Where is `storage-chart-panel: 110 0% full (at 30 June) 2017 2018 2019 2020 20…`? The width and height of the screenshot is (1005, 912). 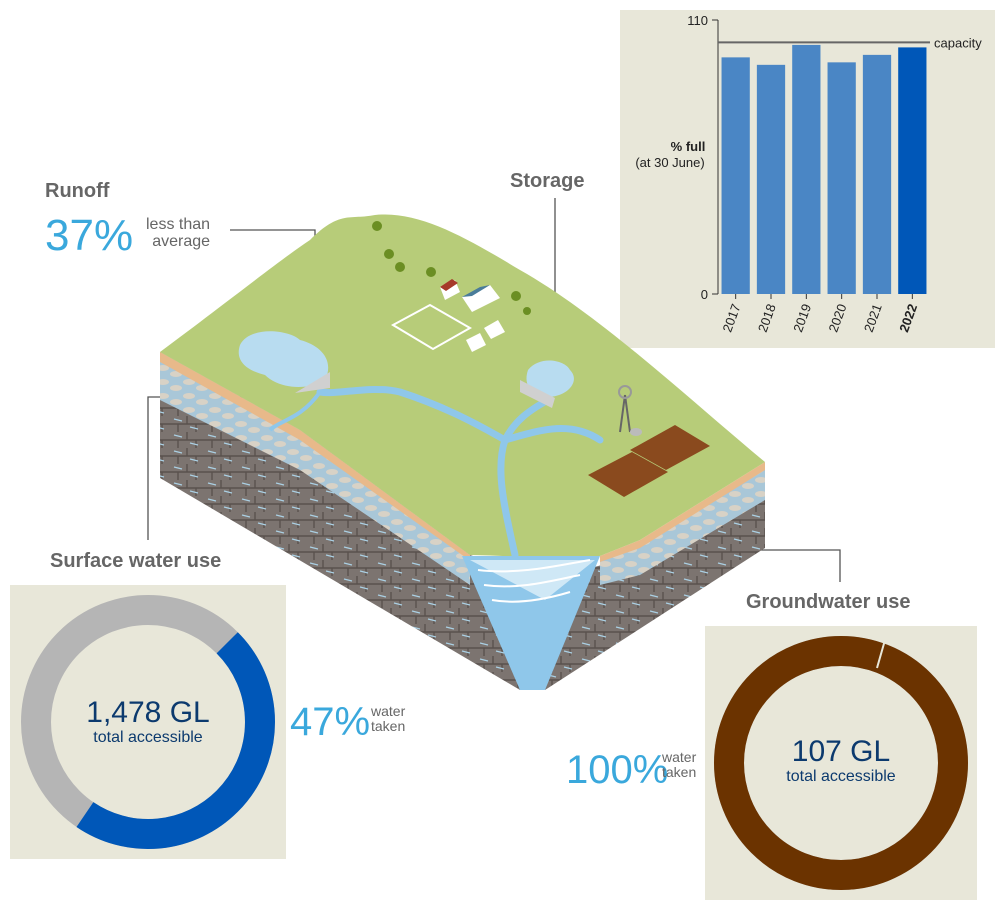 storage-chart-panel: 110 0% full (at 30 June) 2017 2018 2019 2020 20… is located at coordinates (807, 179).